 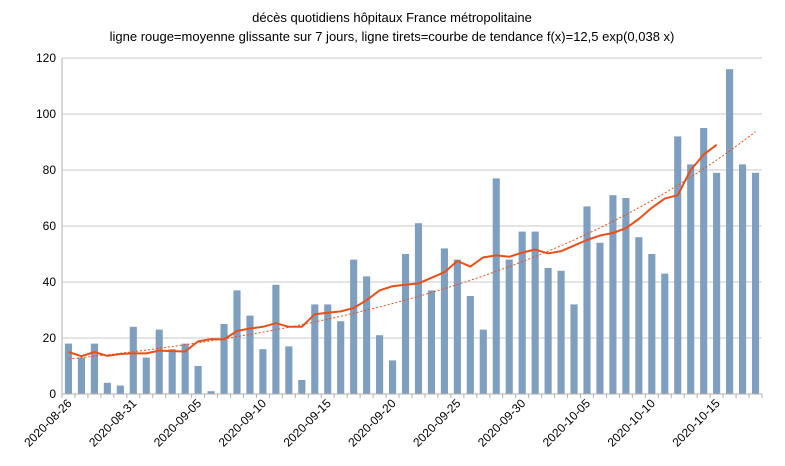 I want to click on y-tick-labels: 0 20 40 60 80 100 120, so click(x=46, y=226).